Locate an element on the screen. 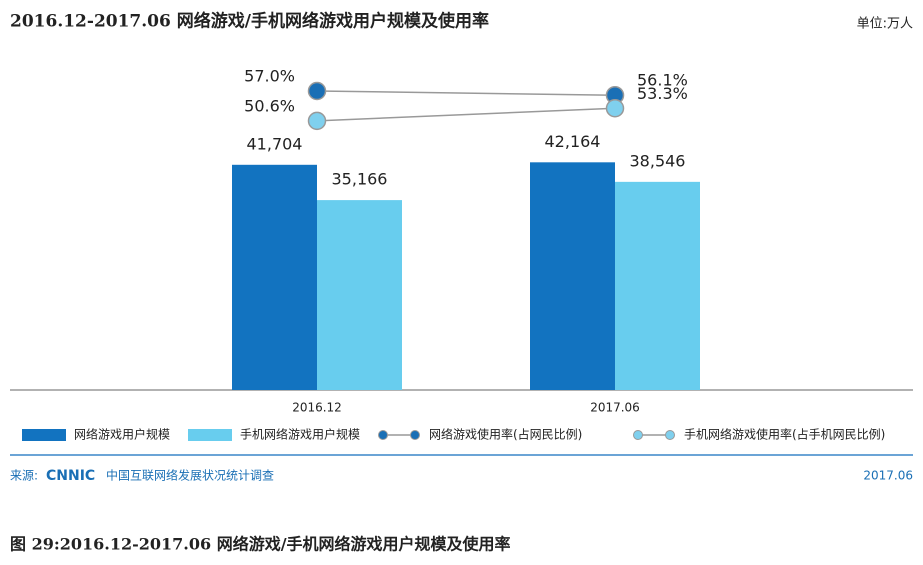 This screenshot has height=565, width=923. legend-label: 网络游戏使用率(占网民比例) is located at coordinates (505, 434).